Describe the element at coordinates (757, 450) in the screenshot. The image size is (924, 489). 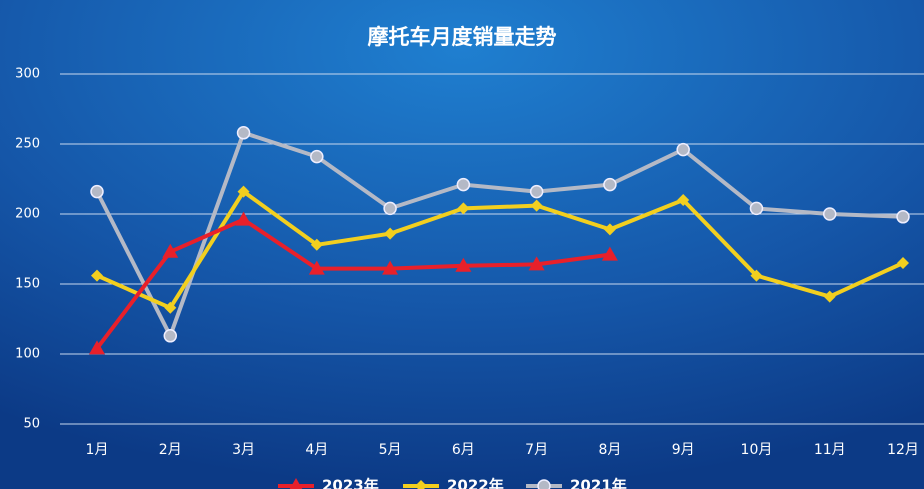
I see `x-tick-label: 10月` at that location.